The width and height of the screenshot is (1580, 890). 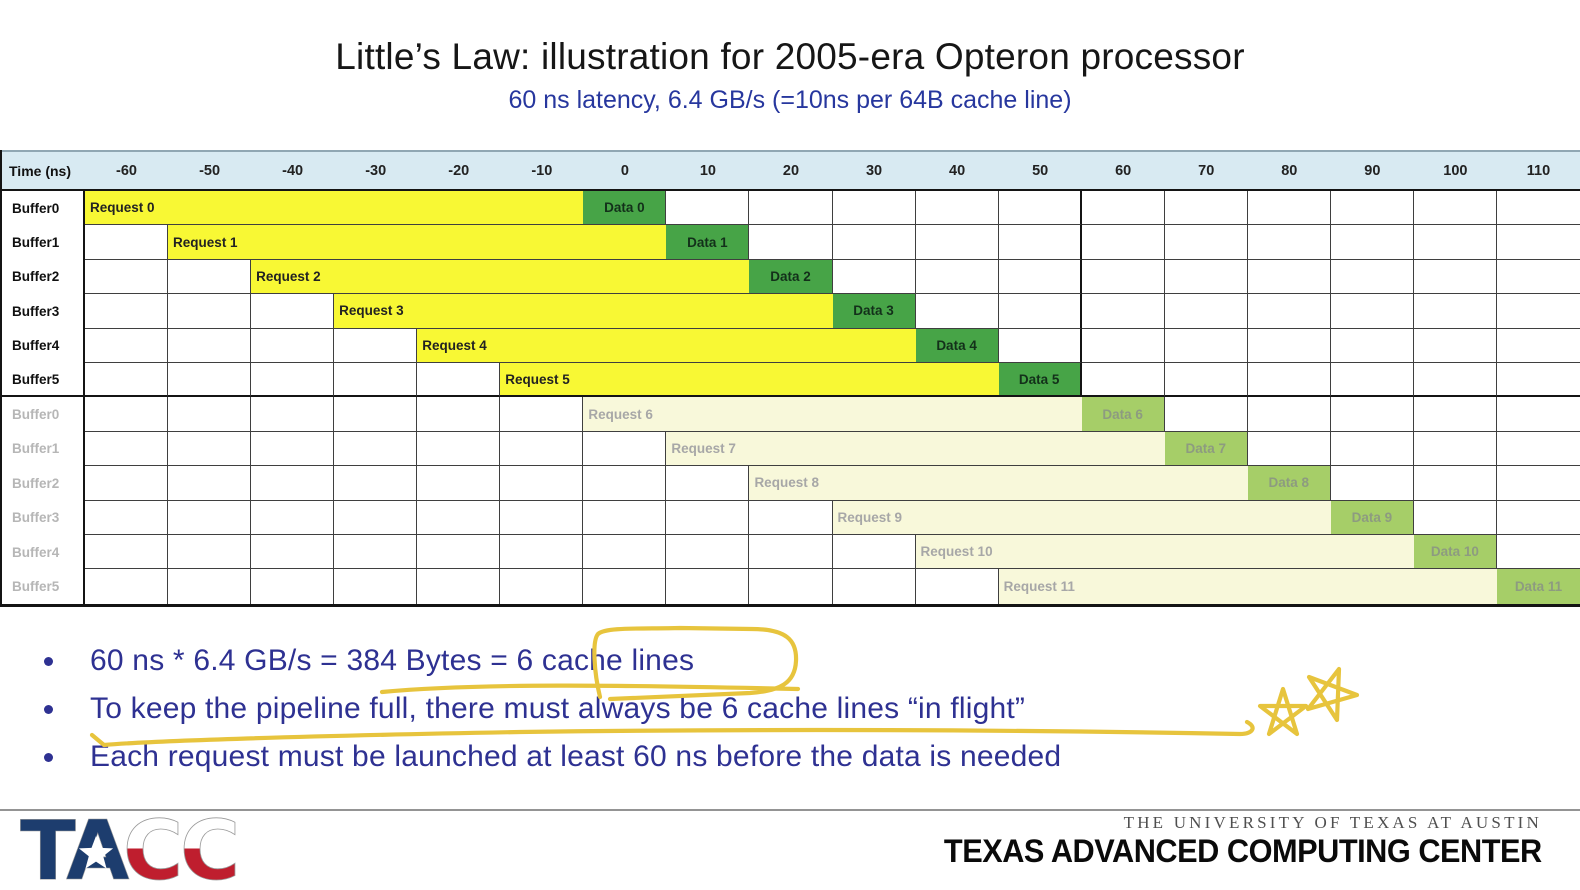 I want to click on request-bar: Request 3, so click(x=583, y=311).